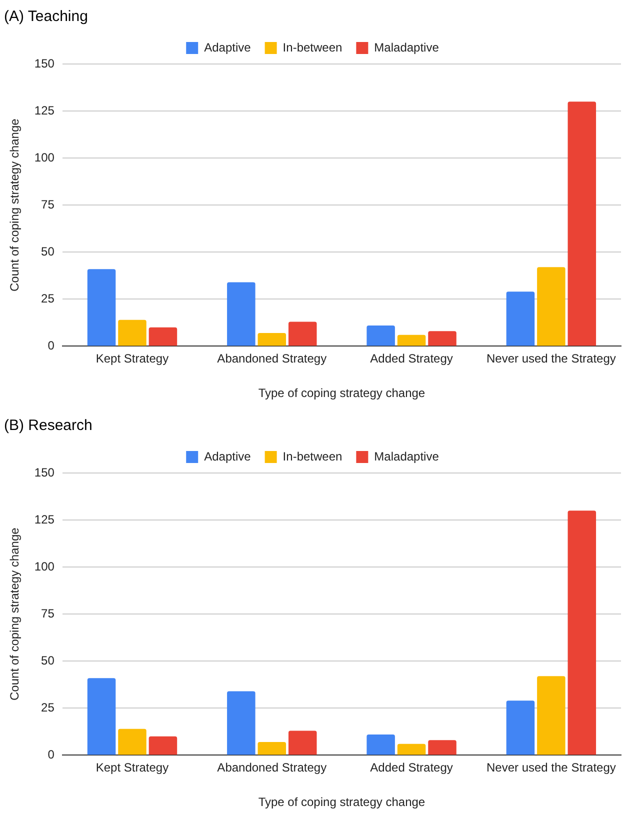 This screenshot has height=818, width=633. I want to click on chart-title: (A) Teaching, so click(46, 17).